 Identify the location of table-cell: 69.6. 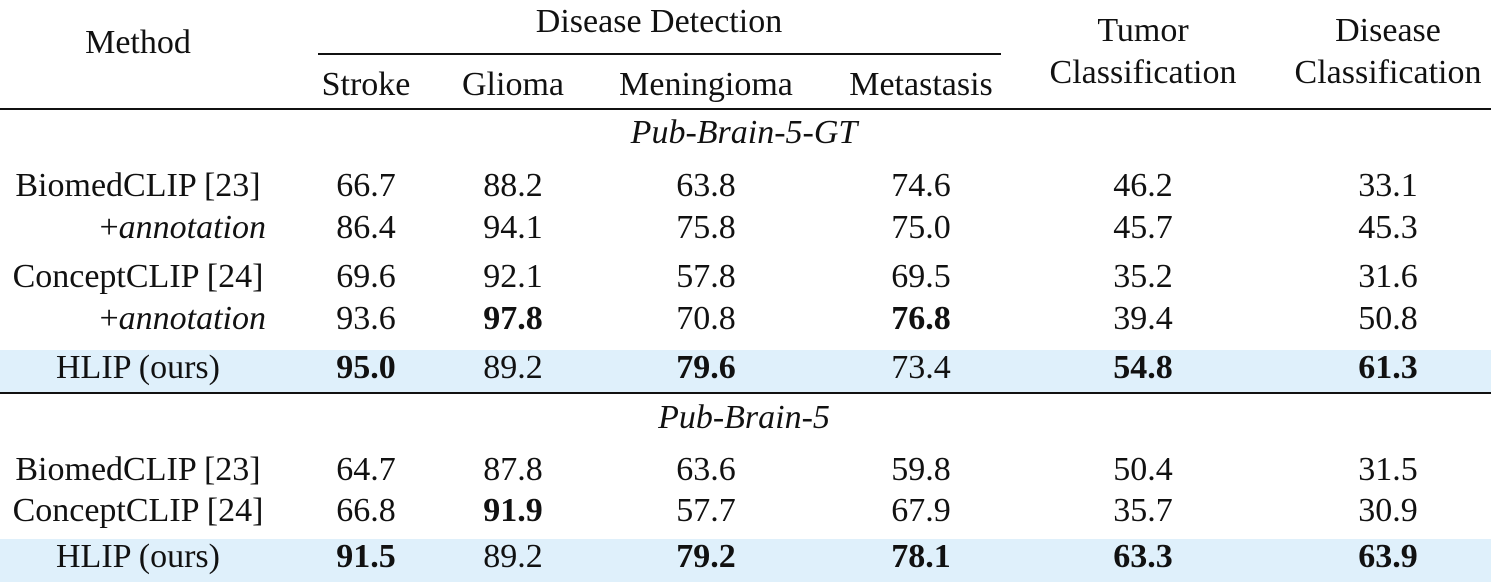
(366, 276).